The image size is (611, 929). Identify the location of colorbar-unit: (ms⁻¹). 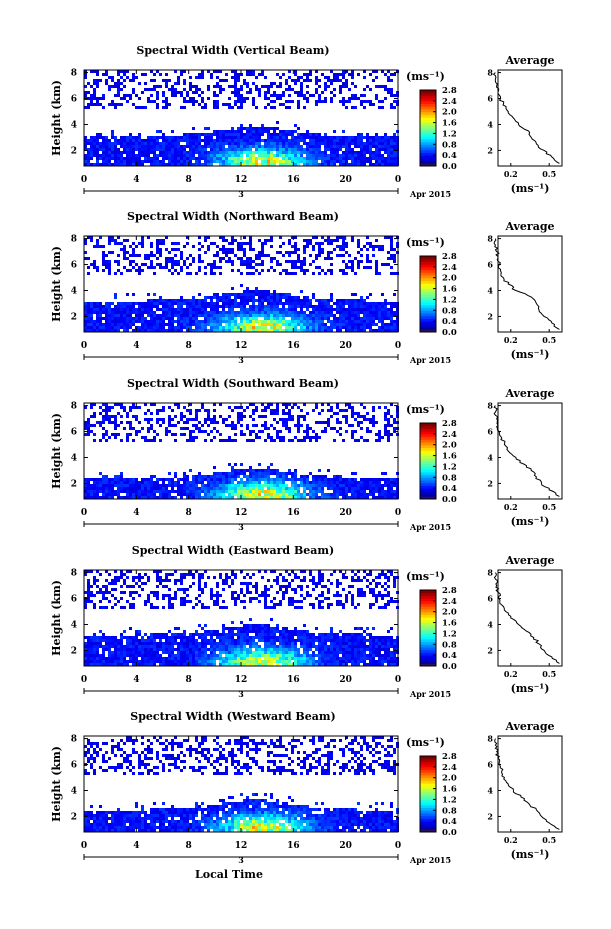
(425, 242).